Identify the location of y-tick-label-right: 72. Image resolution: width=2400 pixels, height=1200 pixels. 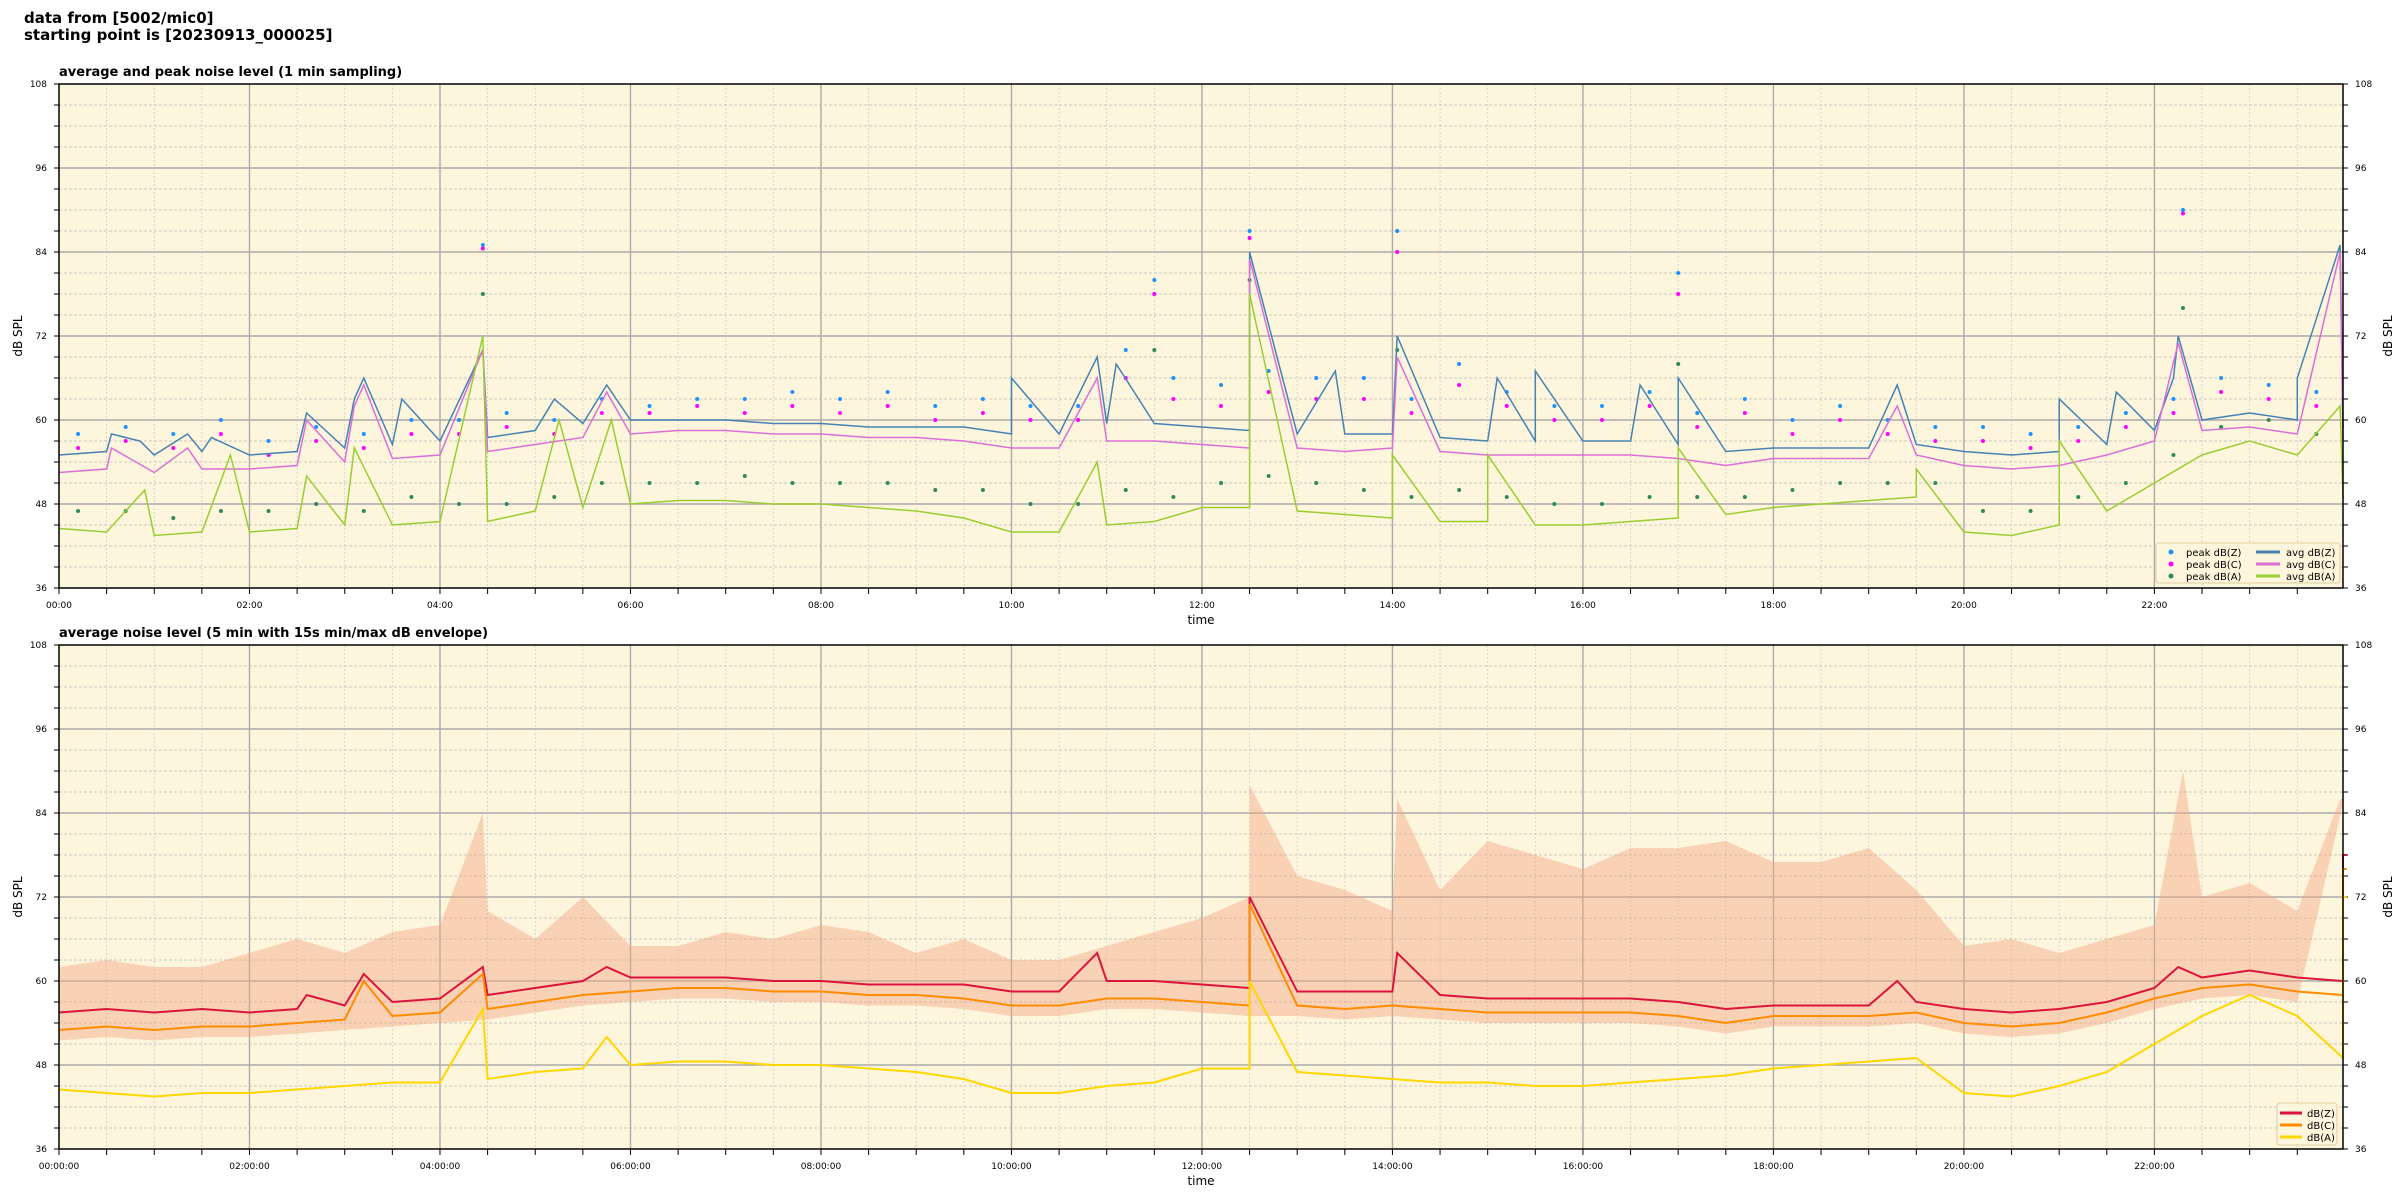
(2360, 337).